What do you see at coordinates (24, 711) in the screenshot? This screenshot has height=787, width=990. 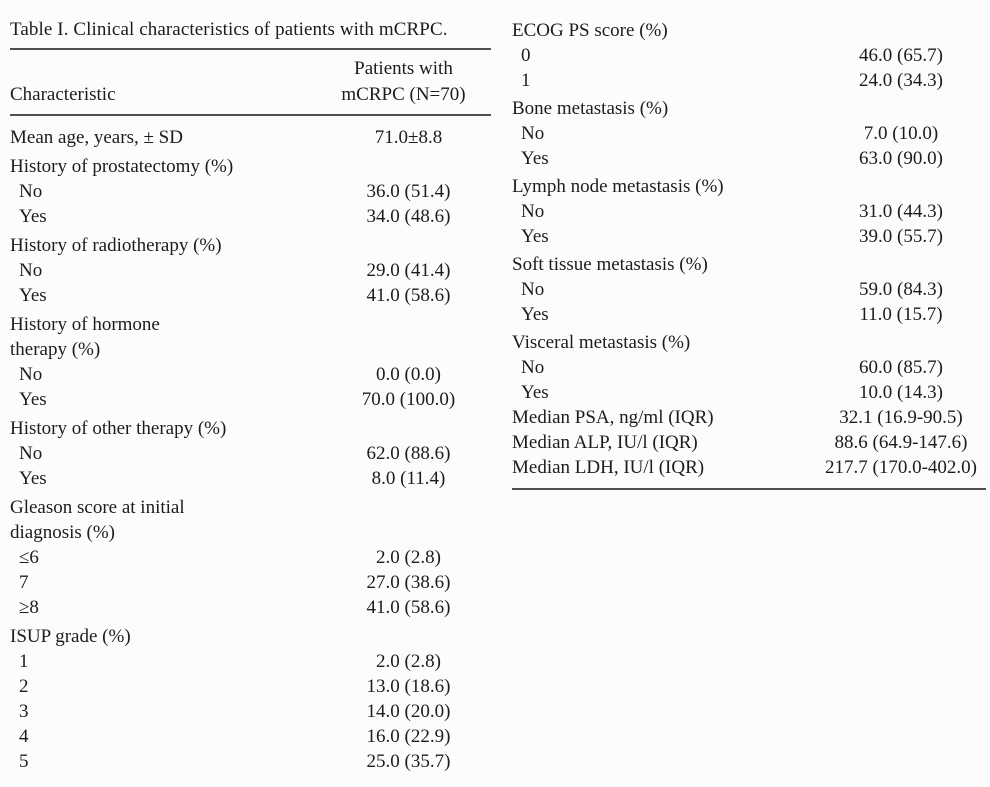 I see `row-label: 3` at bounding box center [24, 711].